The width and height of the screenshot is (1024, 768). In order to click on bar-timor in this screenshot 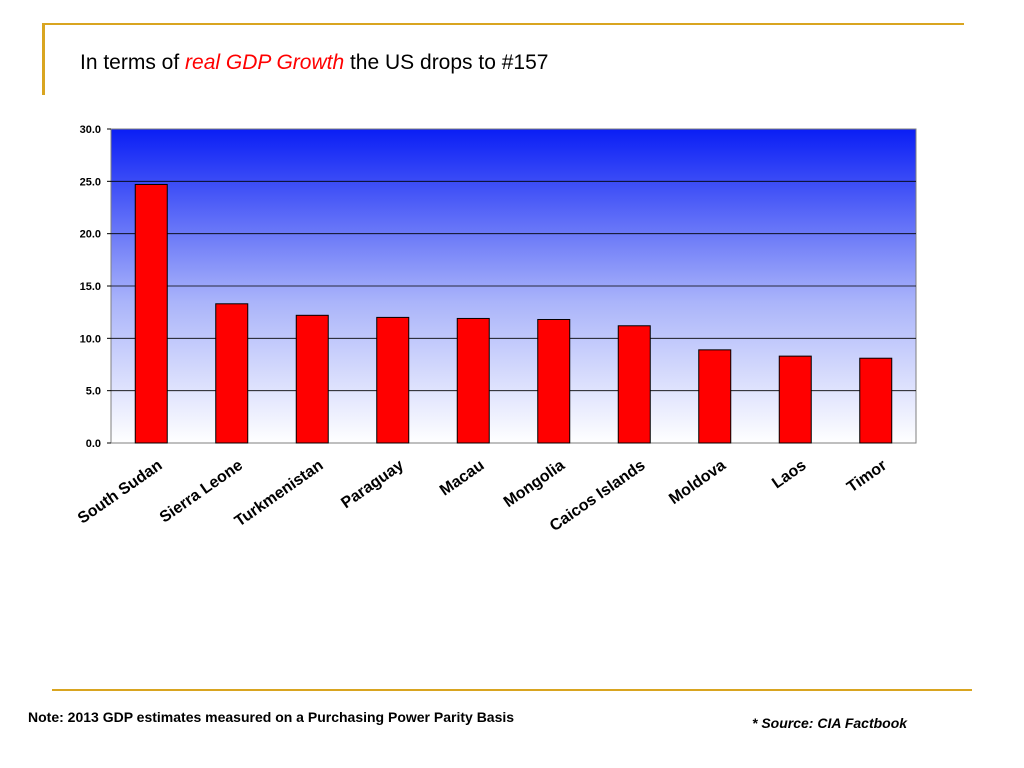, I will do `click(876, 400)`.